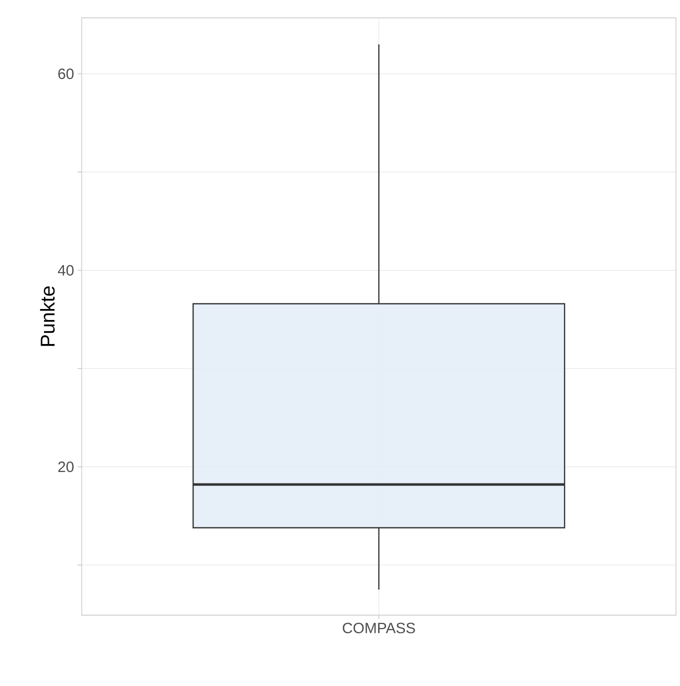  I want to click on y-tick-label: 40, so click(66, 270).